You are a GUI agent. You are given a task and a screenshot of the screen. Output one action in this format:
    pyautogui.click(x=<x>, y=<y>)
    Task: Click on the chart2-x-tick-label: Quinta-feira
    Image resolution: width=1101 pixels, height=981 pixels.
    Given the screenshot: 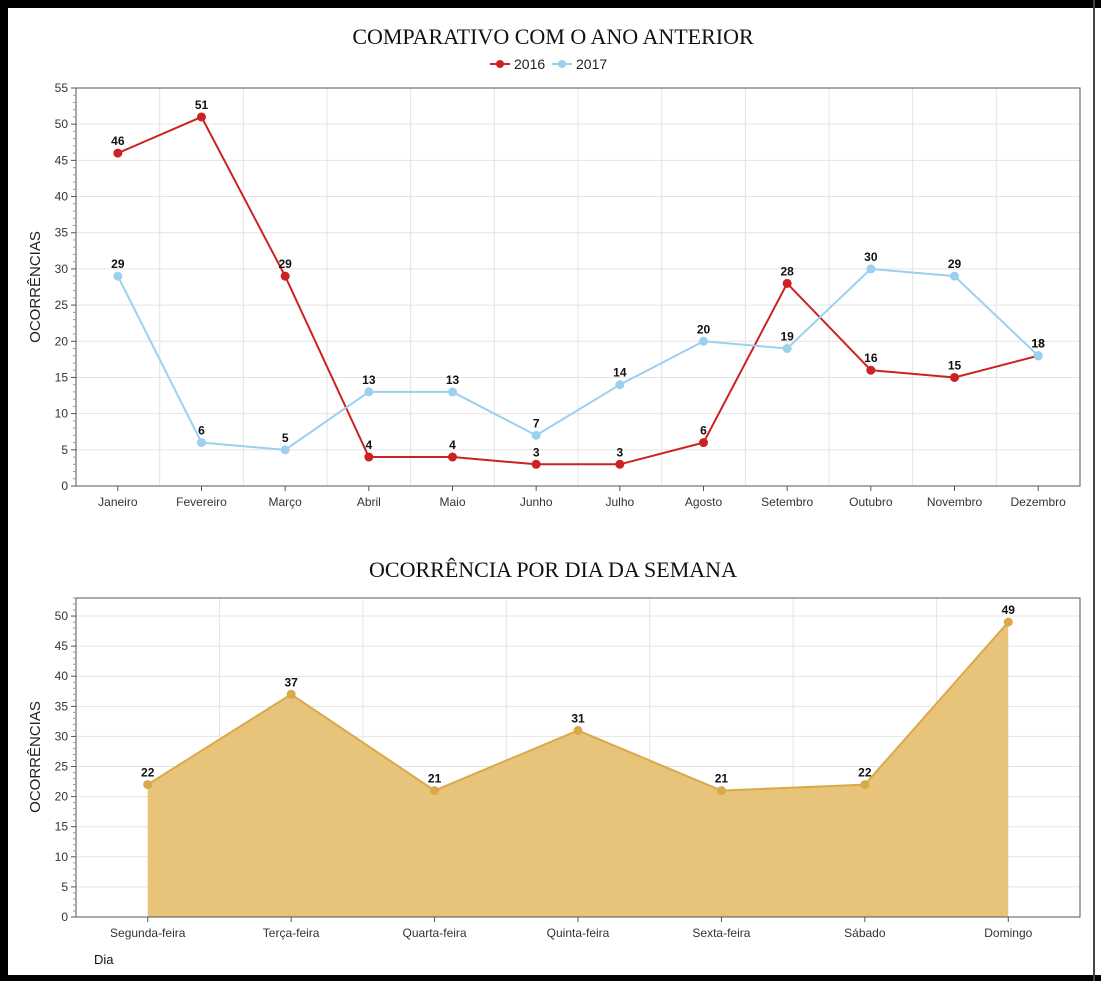 What is the action you would take?
    pyautogui.click(x=578, y=933)
    